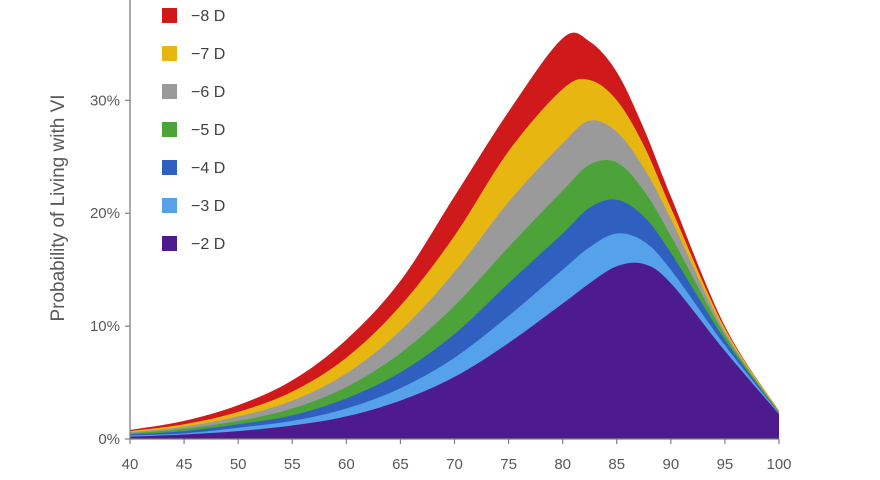 This screenshot has width=880, height=480. I want to click on x-tick-label: 90, so click(670, 464).